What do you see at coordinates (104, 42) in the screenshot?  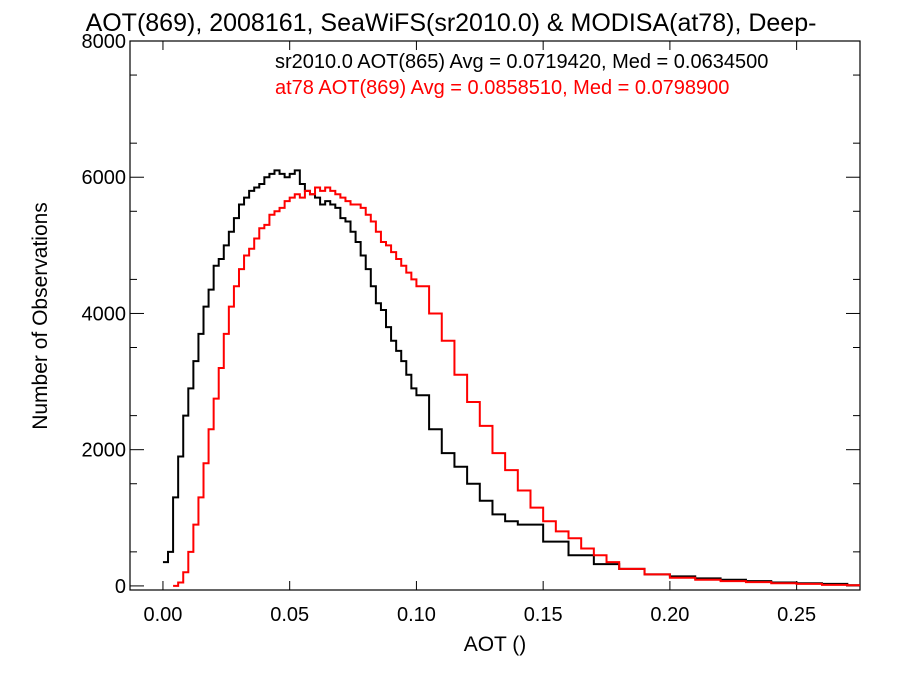 I see `y-tick-label: 8000` at bounding box center [104, 42].